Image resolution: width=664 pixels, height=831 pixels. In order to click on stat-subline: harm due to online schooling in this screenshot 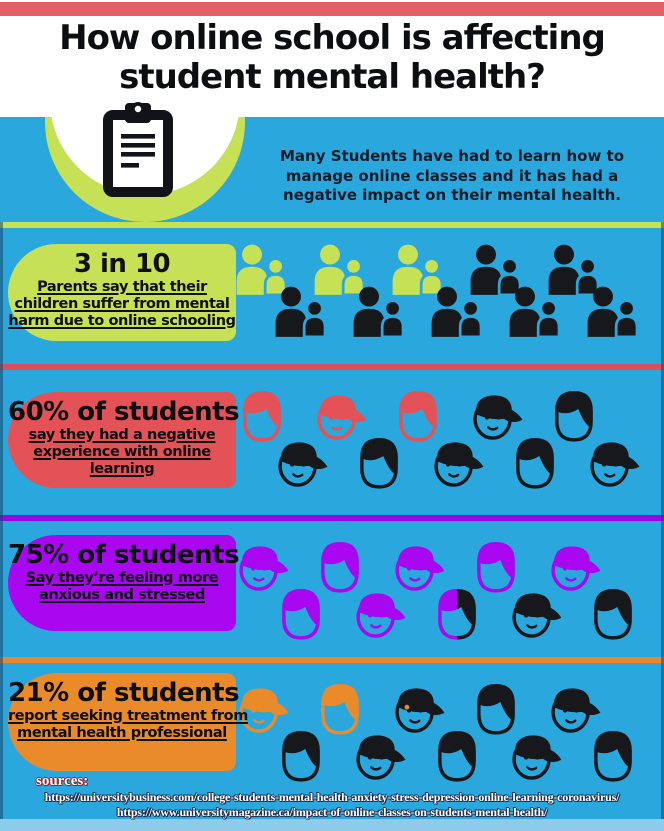, I will do `click(122, 320)`.